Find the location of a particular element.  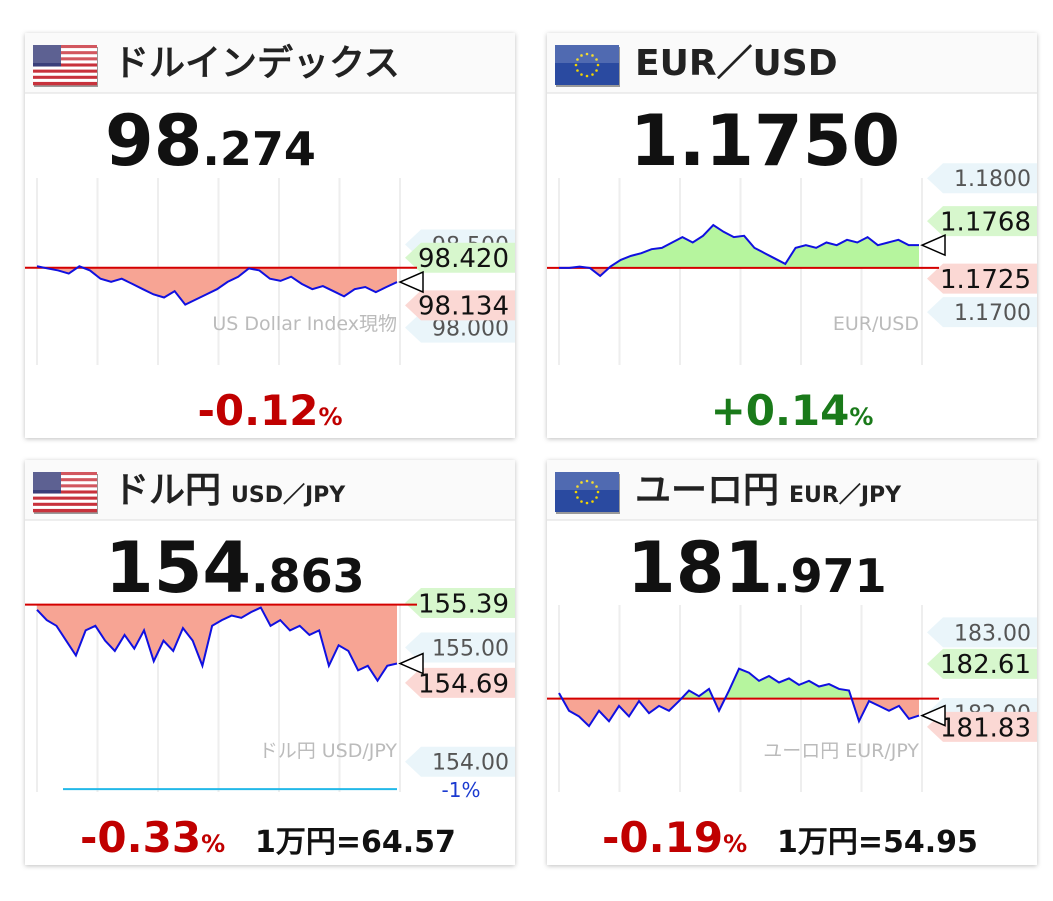

price-minor: .274 is located at coordinates (259, 149).